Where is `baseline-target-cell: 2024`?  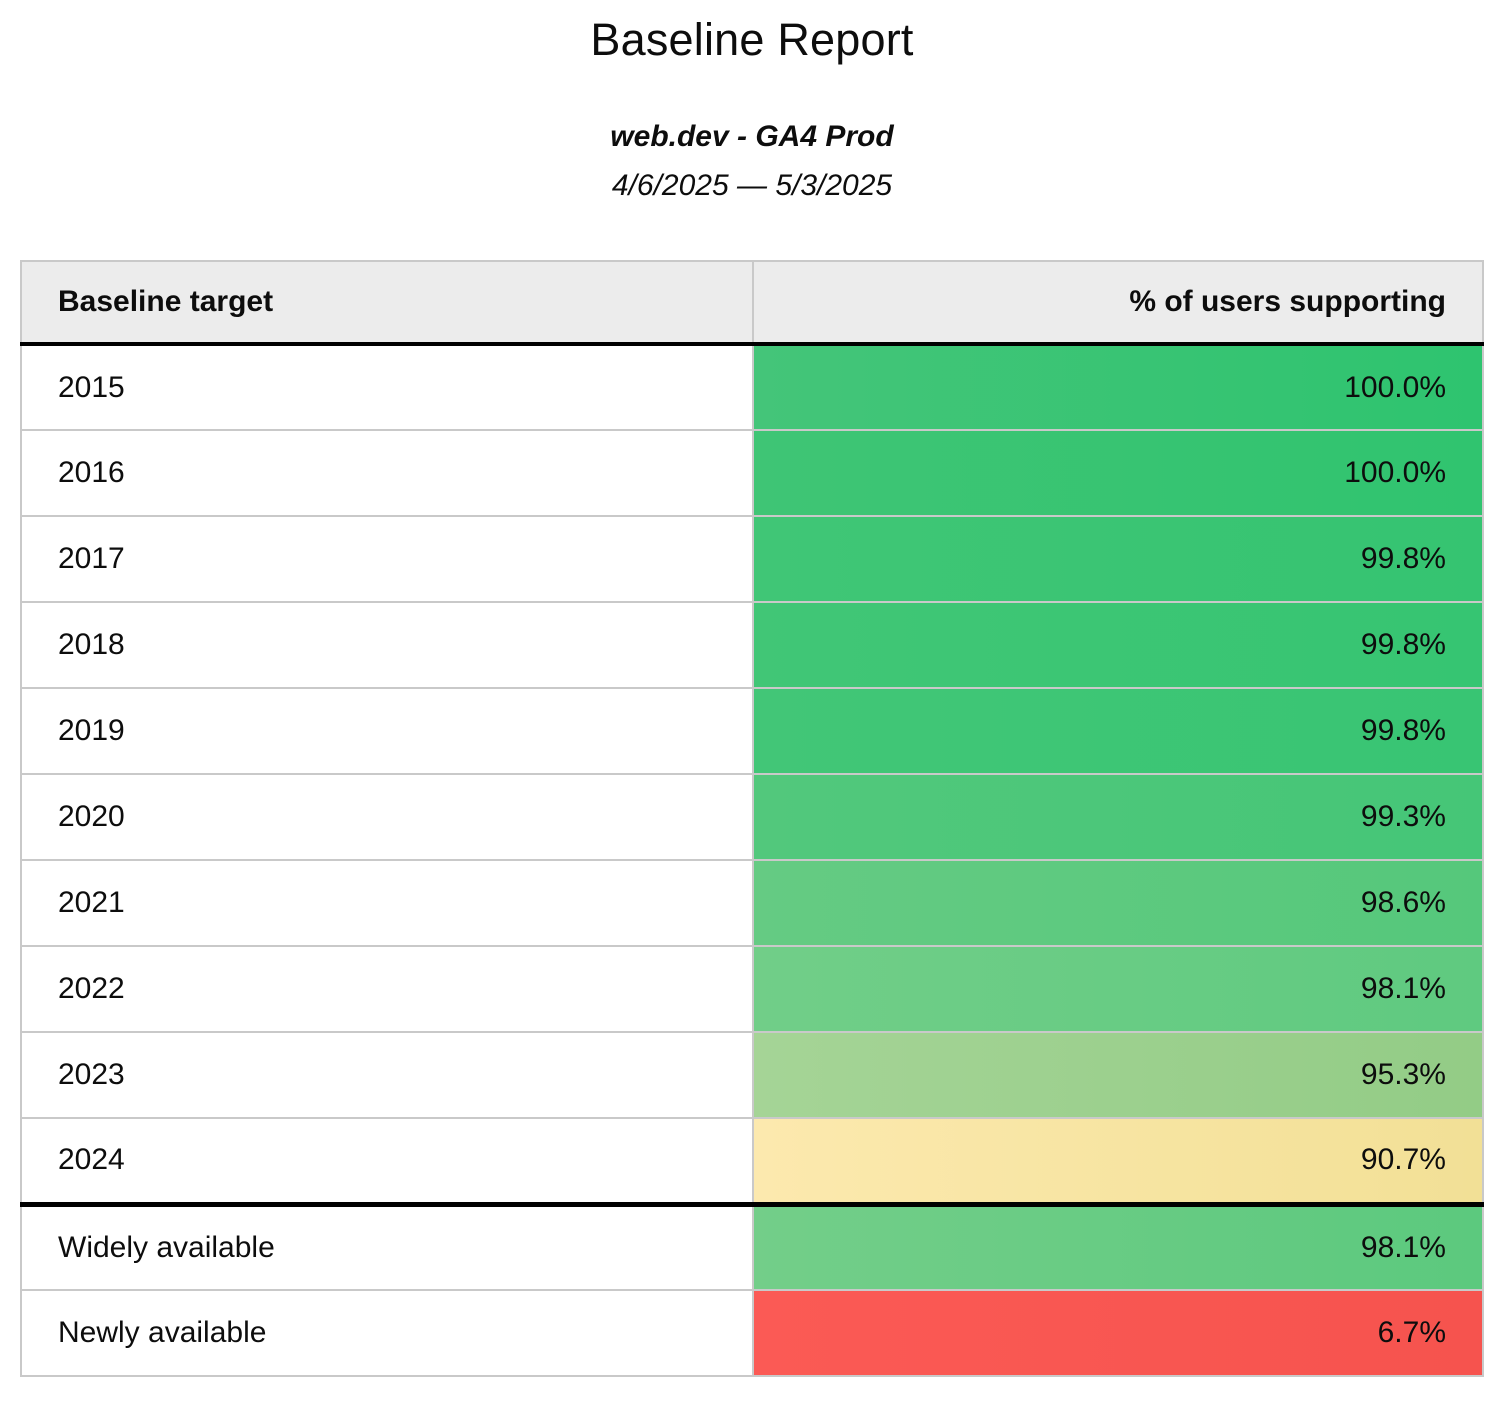 baseline-target-cell: 2024 is located at coordinates (387, 1161).